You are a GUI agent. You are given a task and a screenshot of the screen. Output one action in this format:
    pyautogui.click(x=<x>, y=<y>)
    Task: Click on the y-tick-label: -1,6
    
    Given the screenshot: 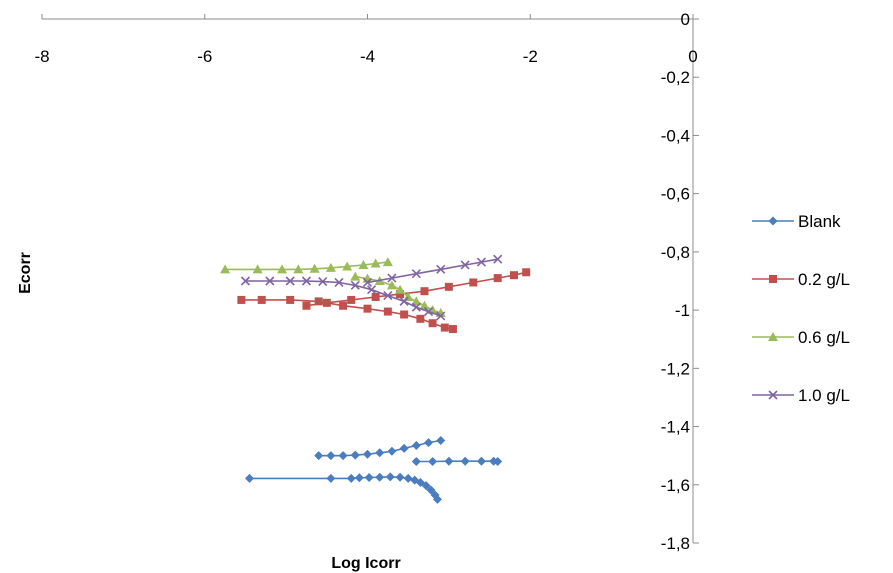 What is the action you would take?
    pyautogui.click(x=675, y=485)
    